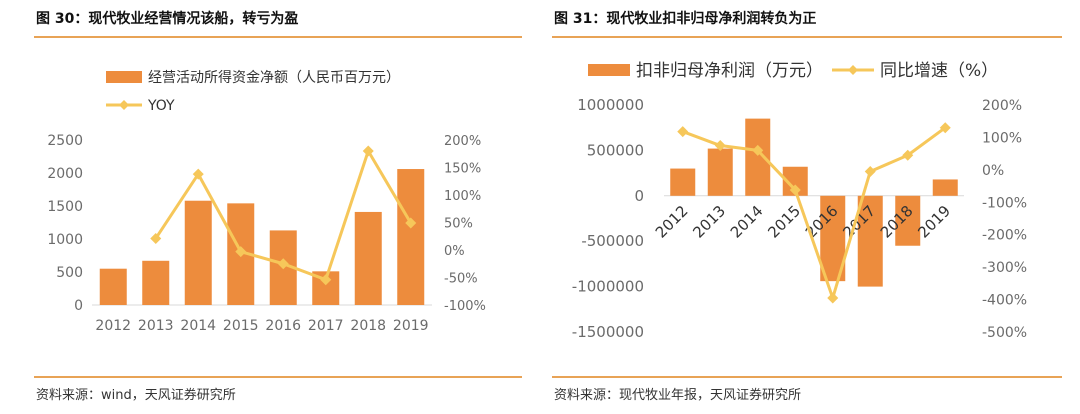 Image resolution: width=1080 pixels, height=414 pixels. I want to click on yoy-line, so click(814, 213).